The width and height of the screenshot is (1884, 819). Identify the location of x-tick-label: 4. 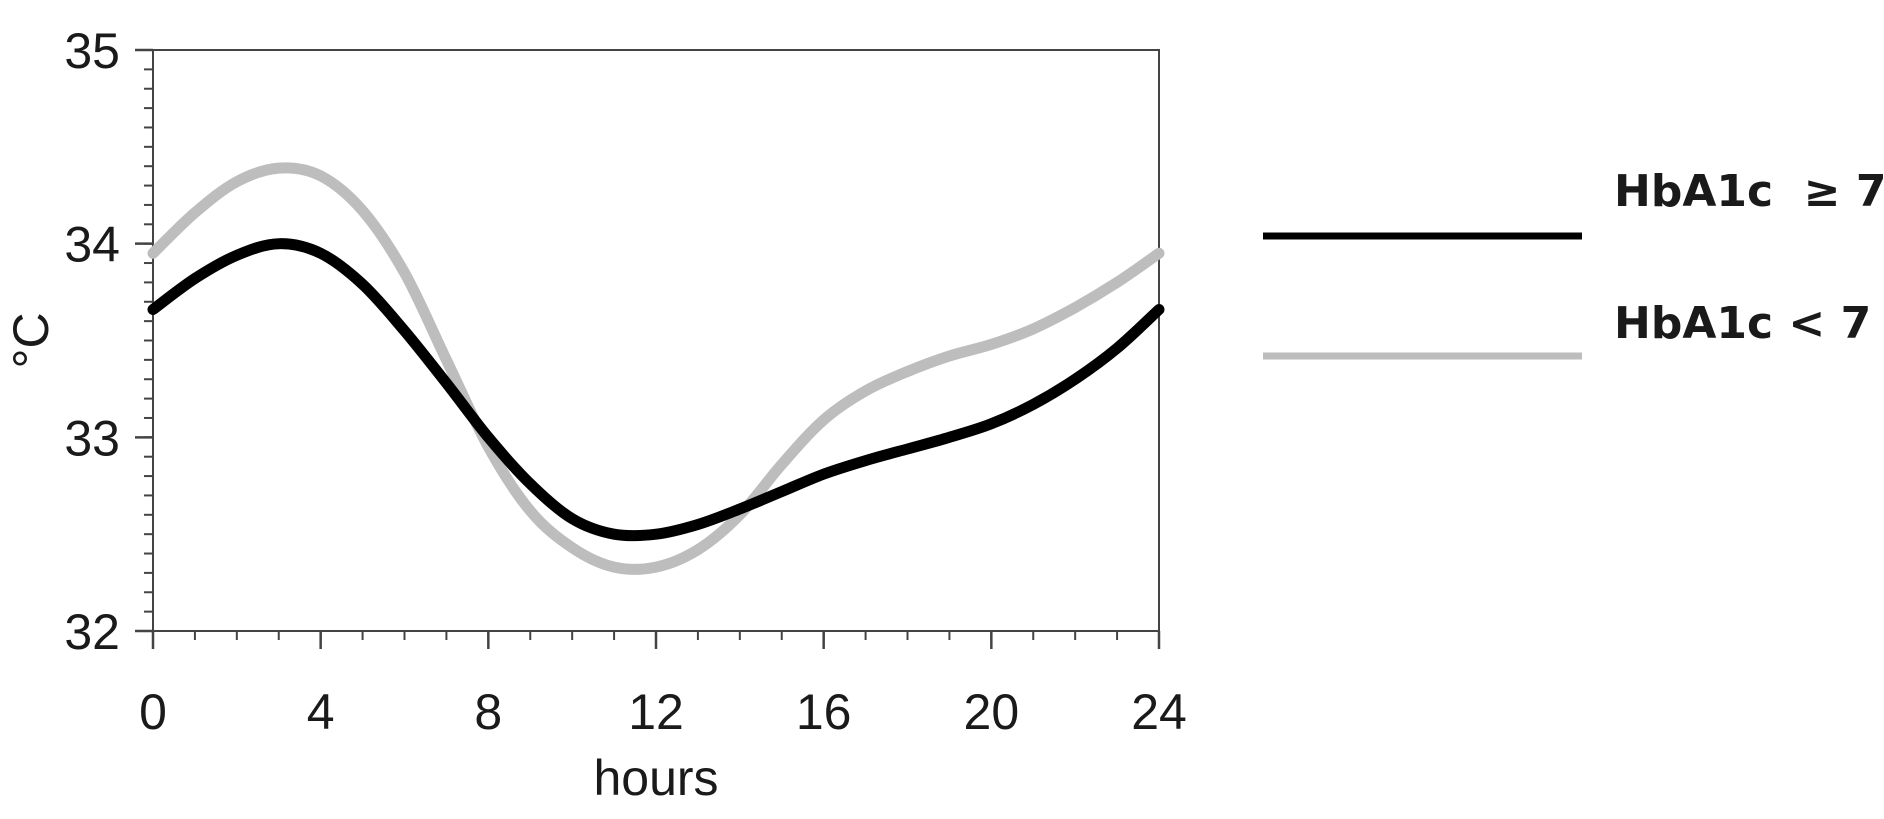
(321, 712).